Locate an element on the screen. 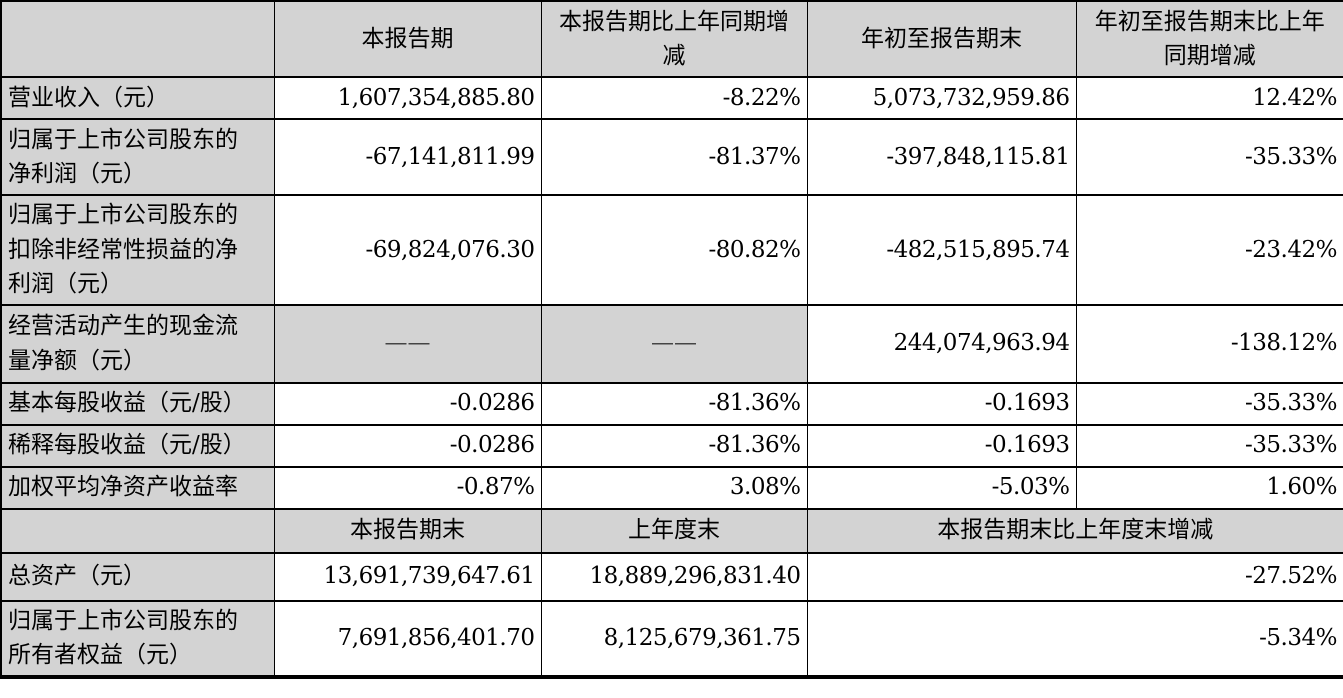 This screenshot has width=1343, height=698. cell-value: -397,848,115.81 is located at coordinates (941, 157).